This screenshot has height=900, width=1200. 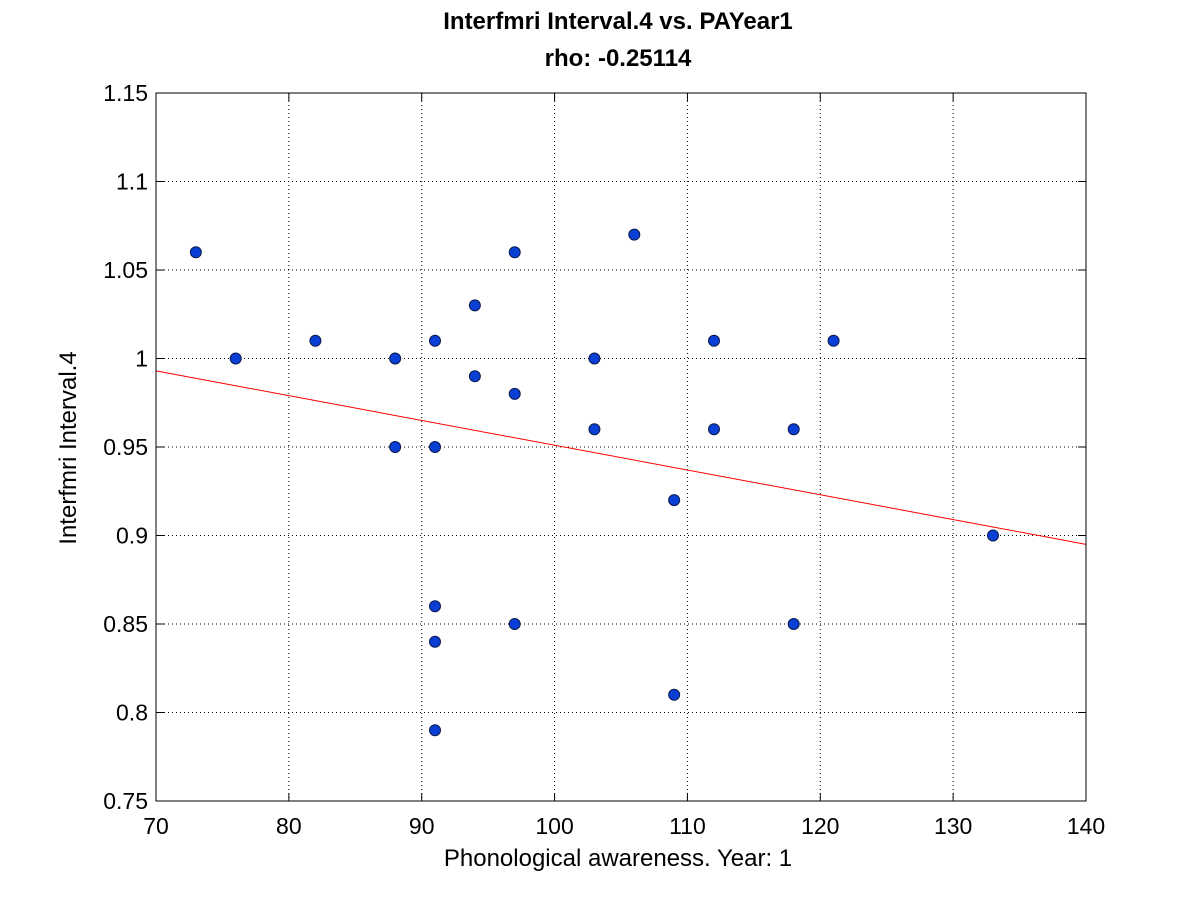 I want to click on x-tick-label: 70, so click(x=156, y=826).